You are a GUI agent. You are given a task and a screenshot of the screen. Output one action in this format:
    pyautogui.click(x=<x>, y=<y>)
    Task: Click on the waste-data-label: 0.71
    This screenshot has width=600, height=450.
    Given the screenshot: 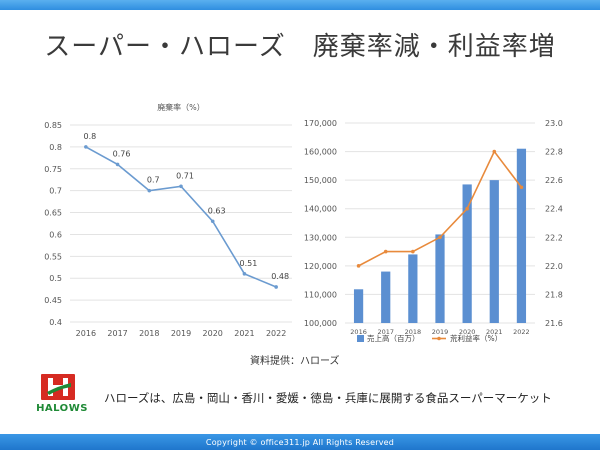 What is the action you would take?
    pyautogui.click(x=185, y=175)
    